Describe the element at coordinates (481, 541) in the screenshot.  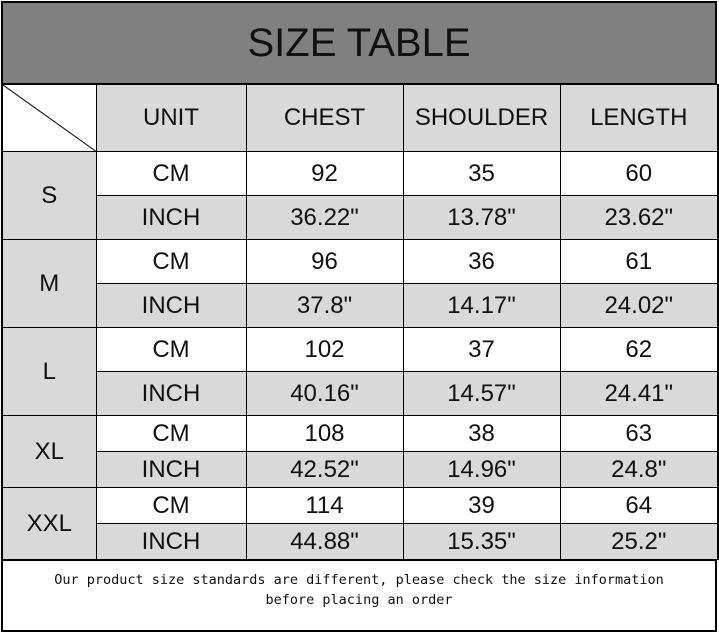
I see `cell-shoulder: 15.35"` at that location.